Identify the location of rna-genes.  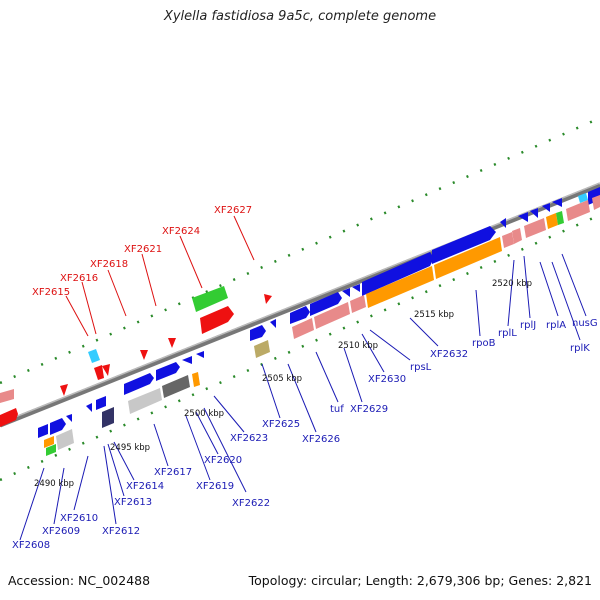
(166, 341).